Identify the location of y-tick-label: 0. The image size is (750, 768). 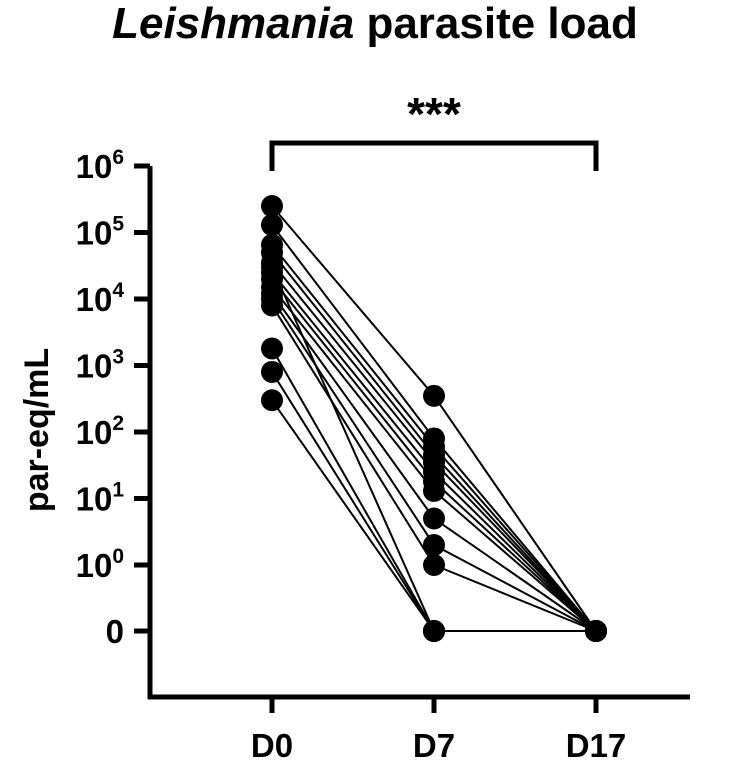
(115, 631).